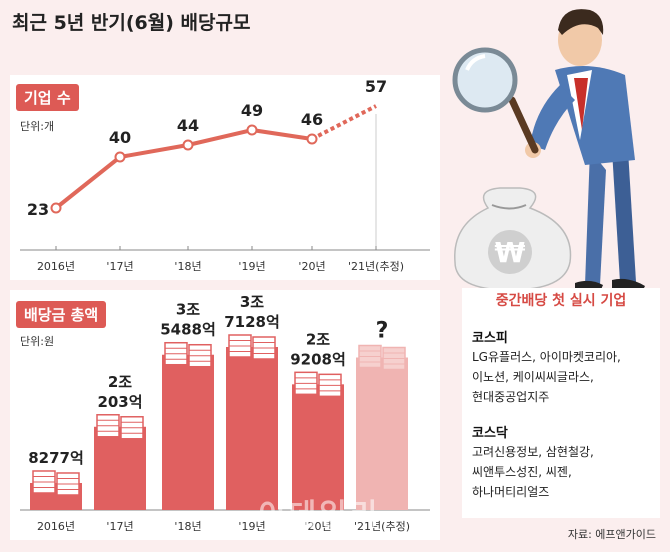  Describe the element at coordinates (47, 97) in the screenshot. I see `line-chart-tag: 기업 수` at that location.